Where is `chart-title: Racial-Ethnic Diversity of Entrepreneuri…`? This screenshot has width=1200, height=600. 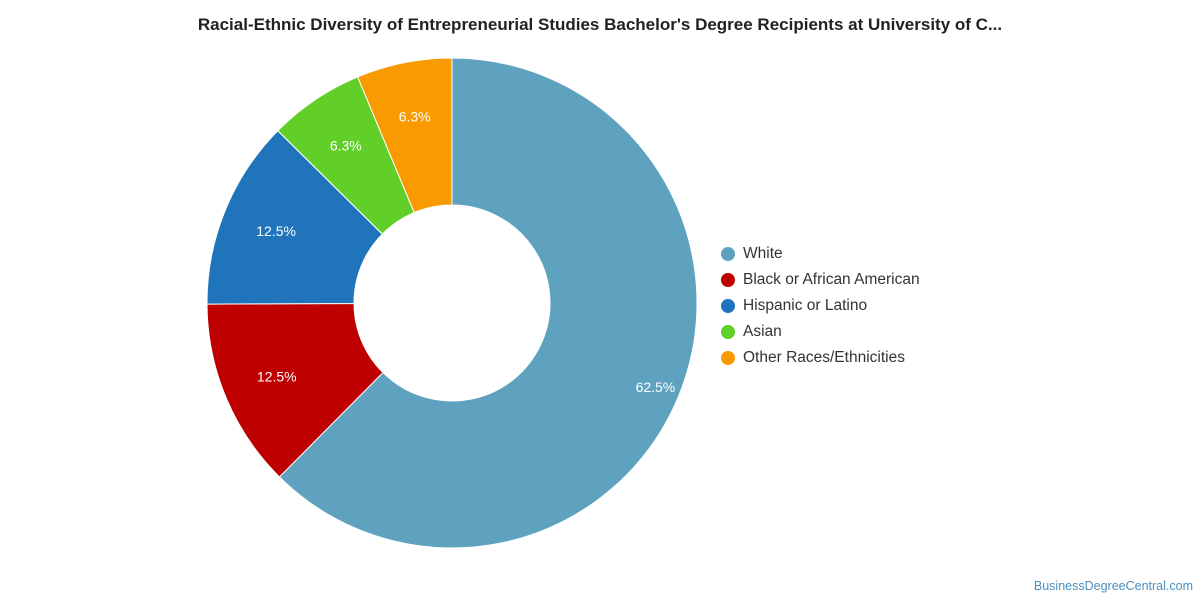 chart-title: Racial-Ethnic Diversity of Entrepreneuri… is located at coordinates (600, 24).